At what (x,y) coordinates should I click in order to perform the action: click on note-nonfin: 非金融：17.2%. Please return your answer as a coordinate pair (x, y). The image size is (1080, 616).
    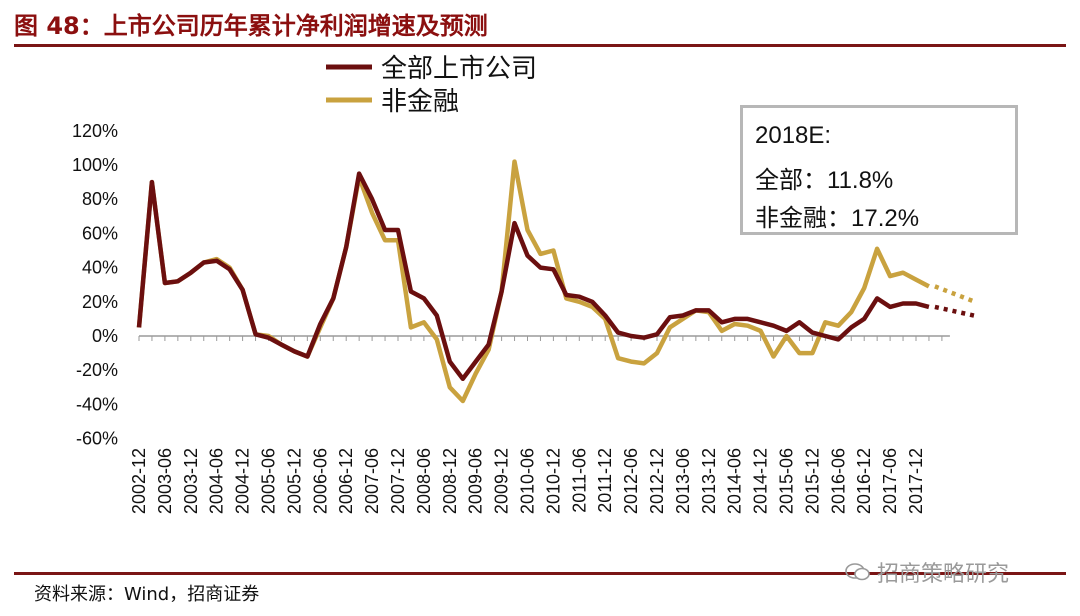
    Looking at the image, I should click on (837, 218).